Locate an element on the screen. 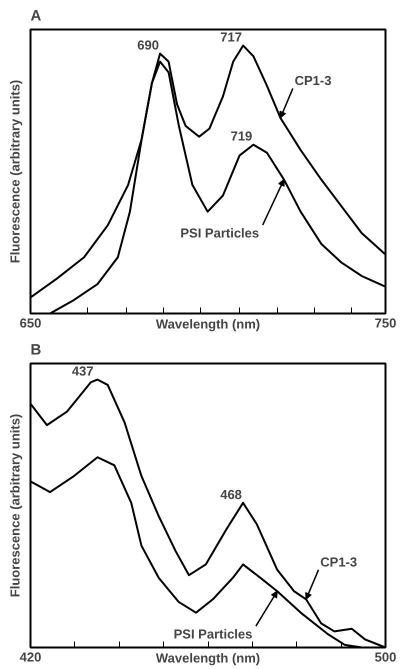  annotation: 717 is located at coordinates (231, 37).